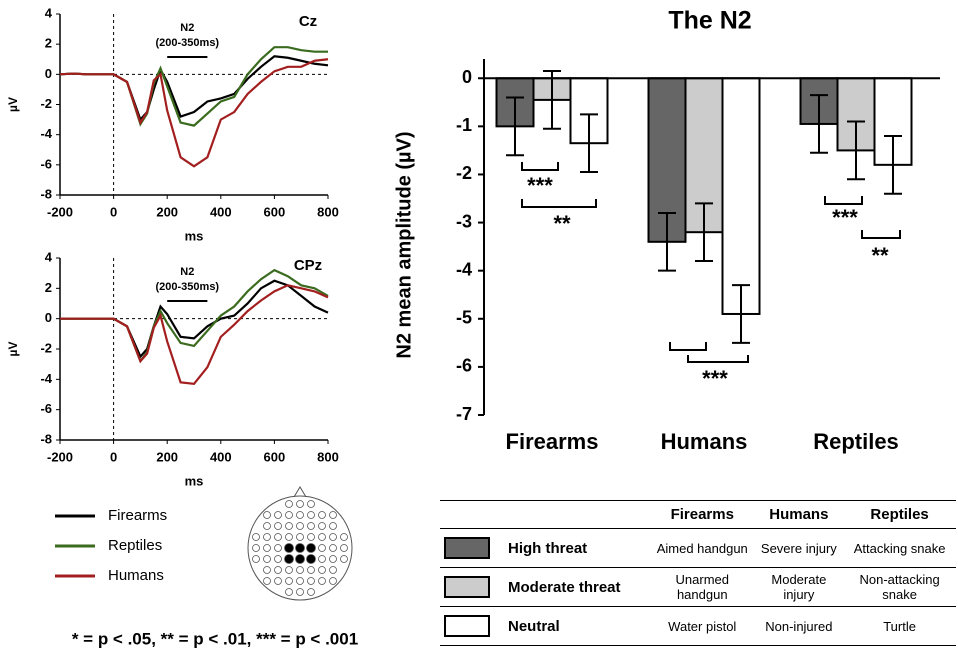 The width and height of the screenshot is (958, 655). I want to click on y-tick-label: -8, so click(46, 438).